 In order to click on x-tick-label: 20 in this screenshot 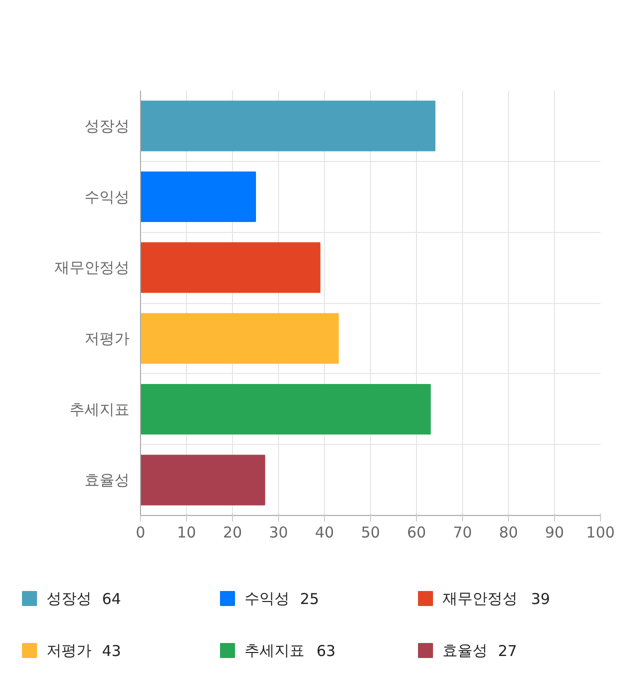, I will do `click(232, 533)`.